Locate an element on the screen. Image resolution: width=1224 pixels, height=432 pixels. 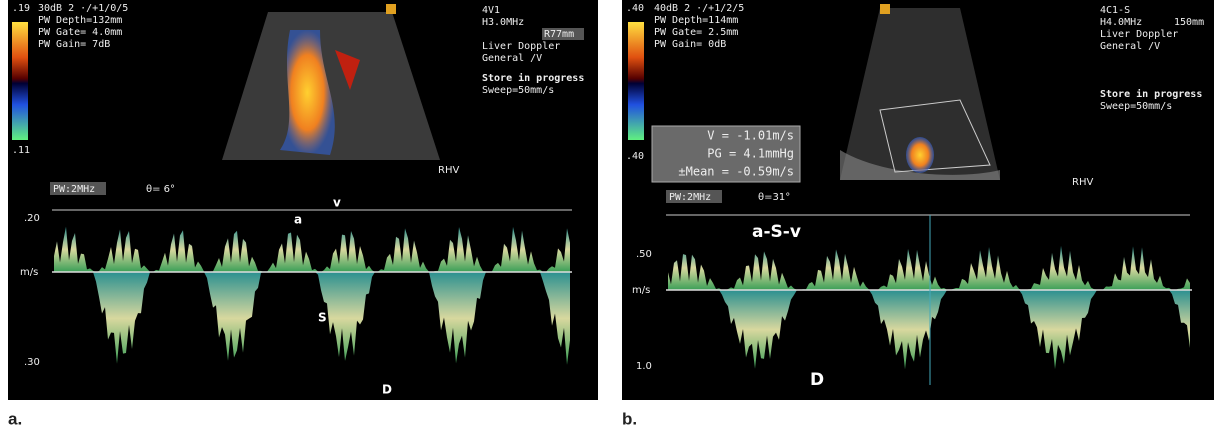
setting: R77mm is located at coordinates (559, 34).